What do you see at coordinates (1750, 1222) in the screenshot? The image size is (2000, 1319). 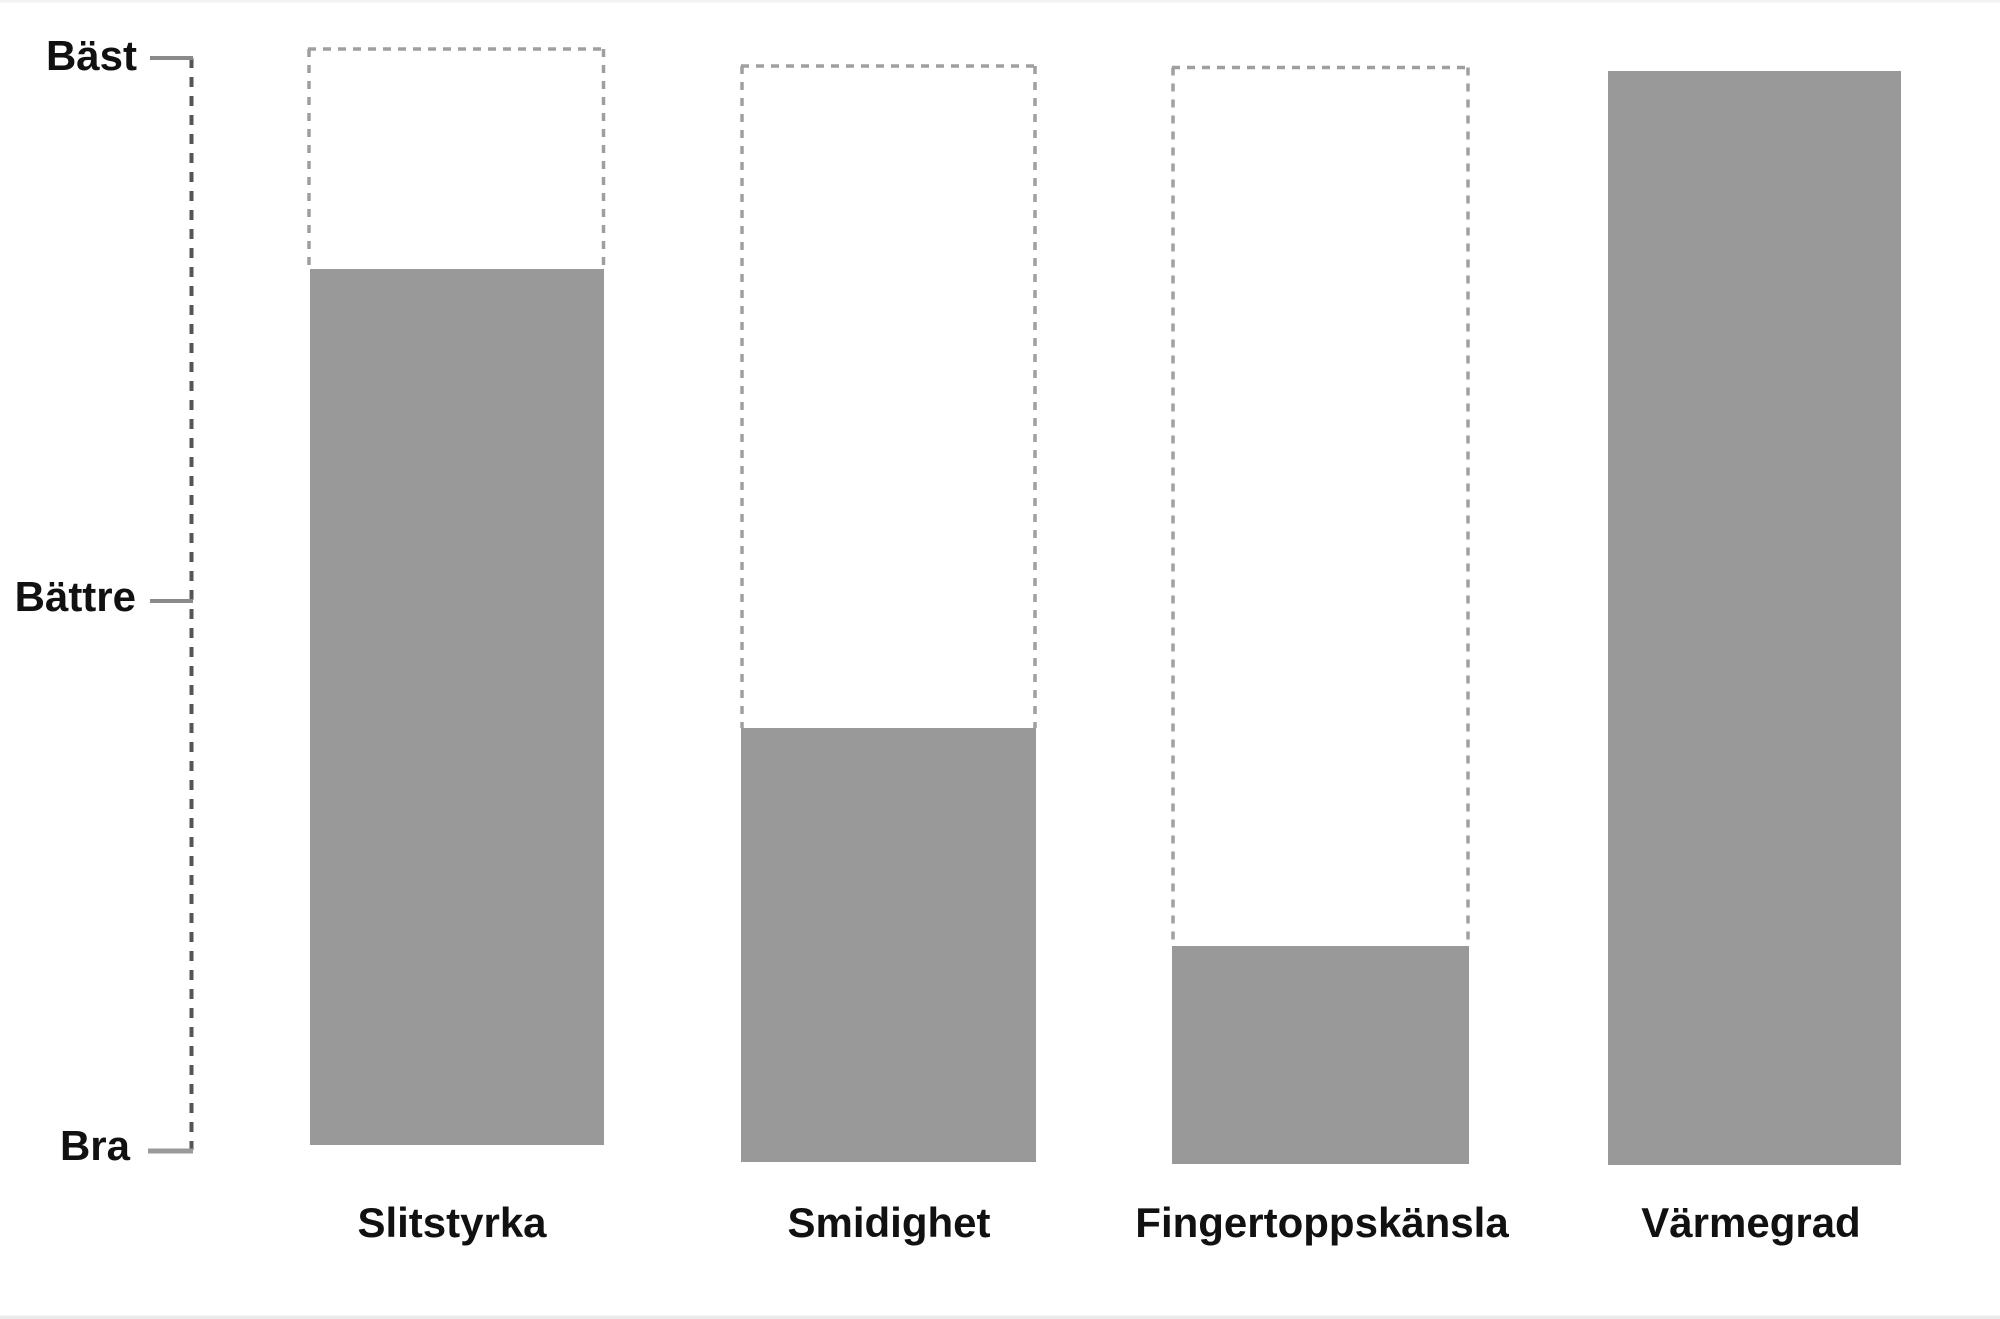 I see `svg-text: Värmegrad` at bounding box center [1750, 1222].